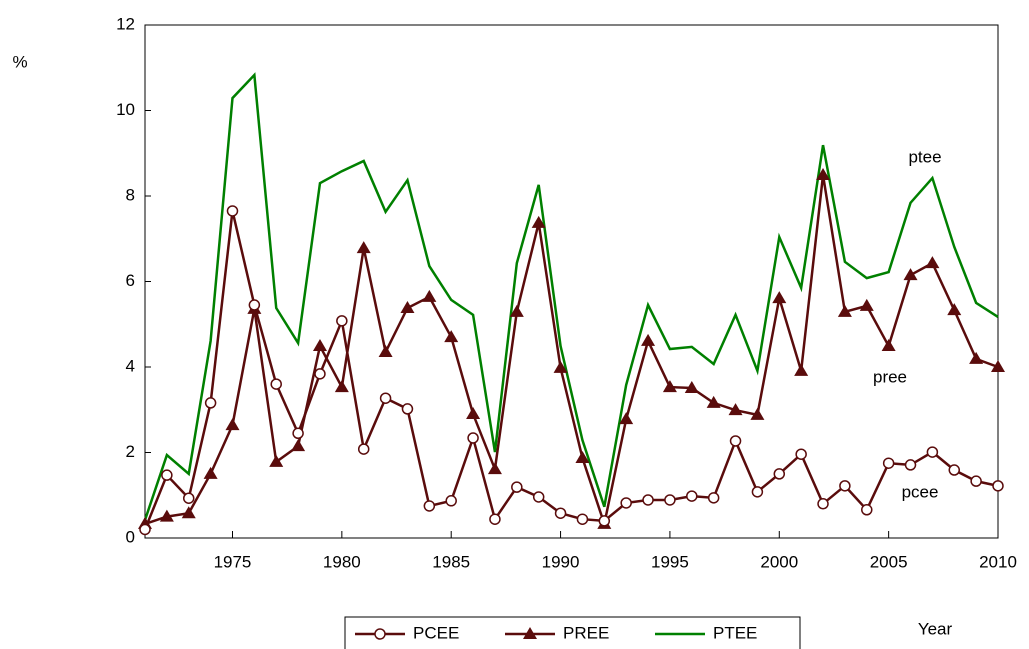 The height and width of the screenshot is (649, 1029). Describe the element at coordinates (451, 561) in the screenshot. I see `x-tick-label: 1985` at that location.